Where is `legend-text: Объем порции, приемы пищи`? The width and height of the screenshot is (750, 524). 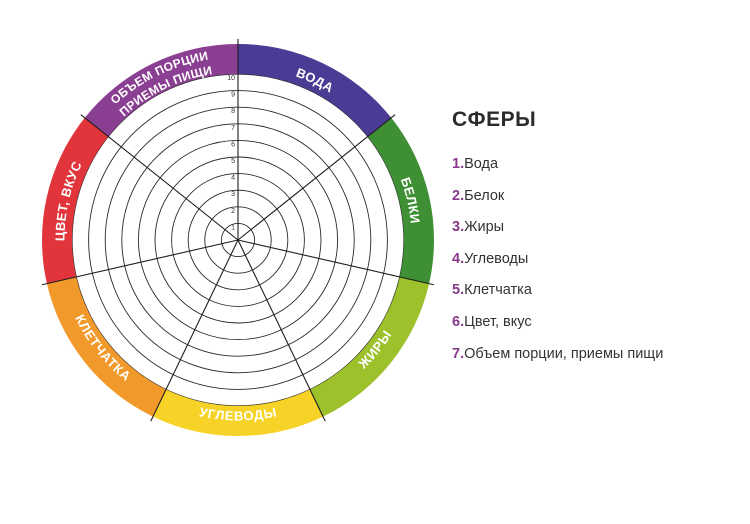
legend-text: Объем порции, приемы пищи is located at coordinates (564, 353).